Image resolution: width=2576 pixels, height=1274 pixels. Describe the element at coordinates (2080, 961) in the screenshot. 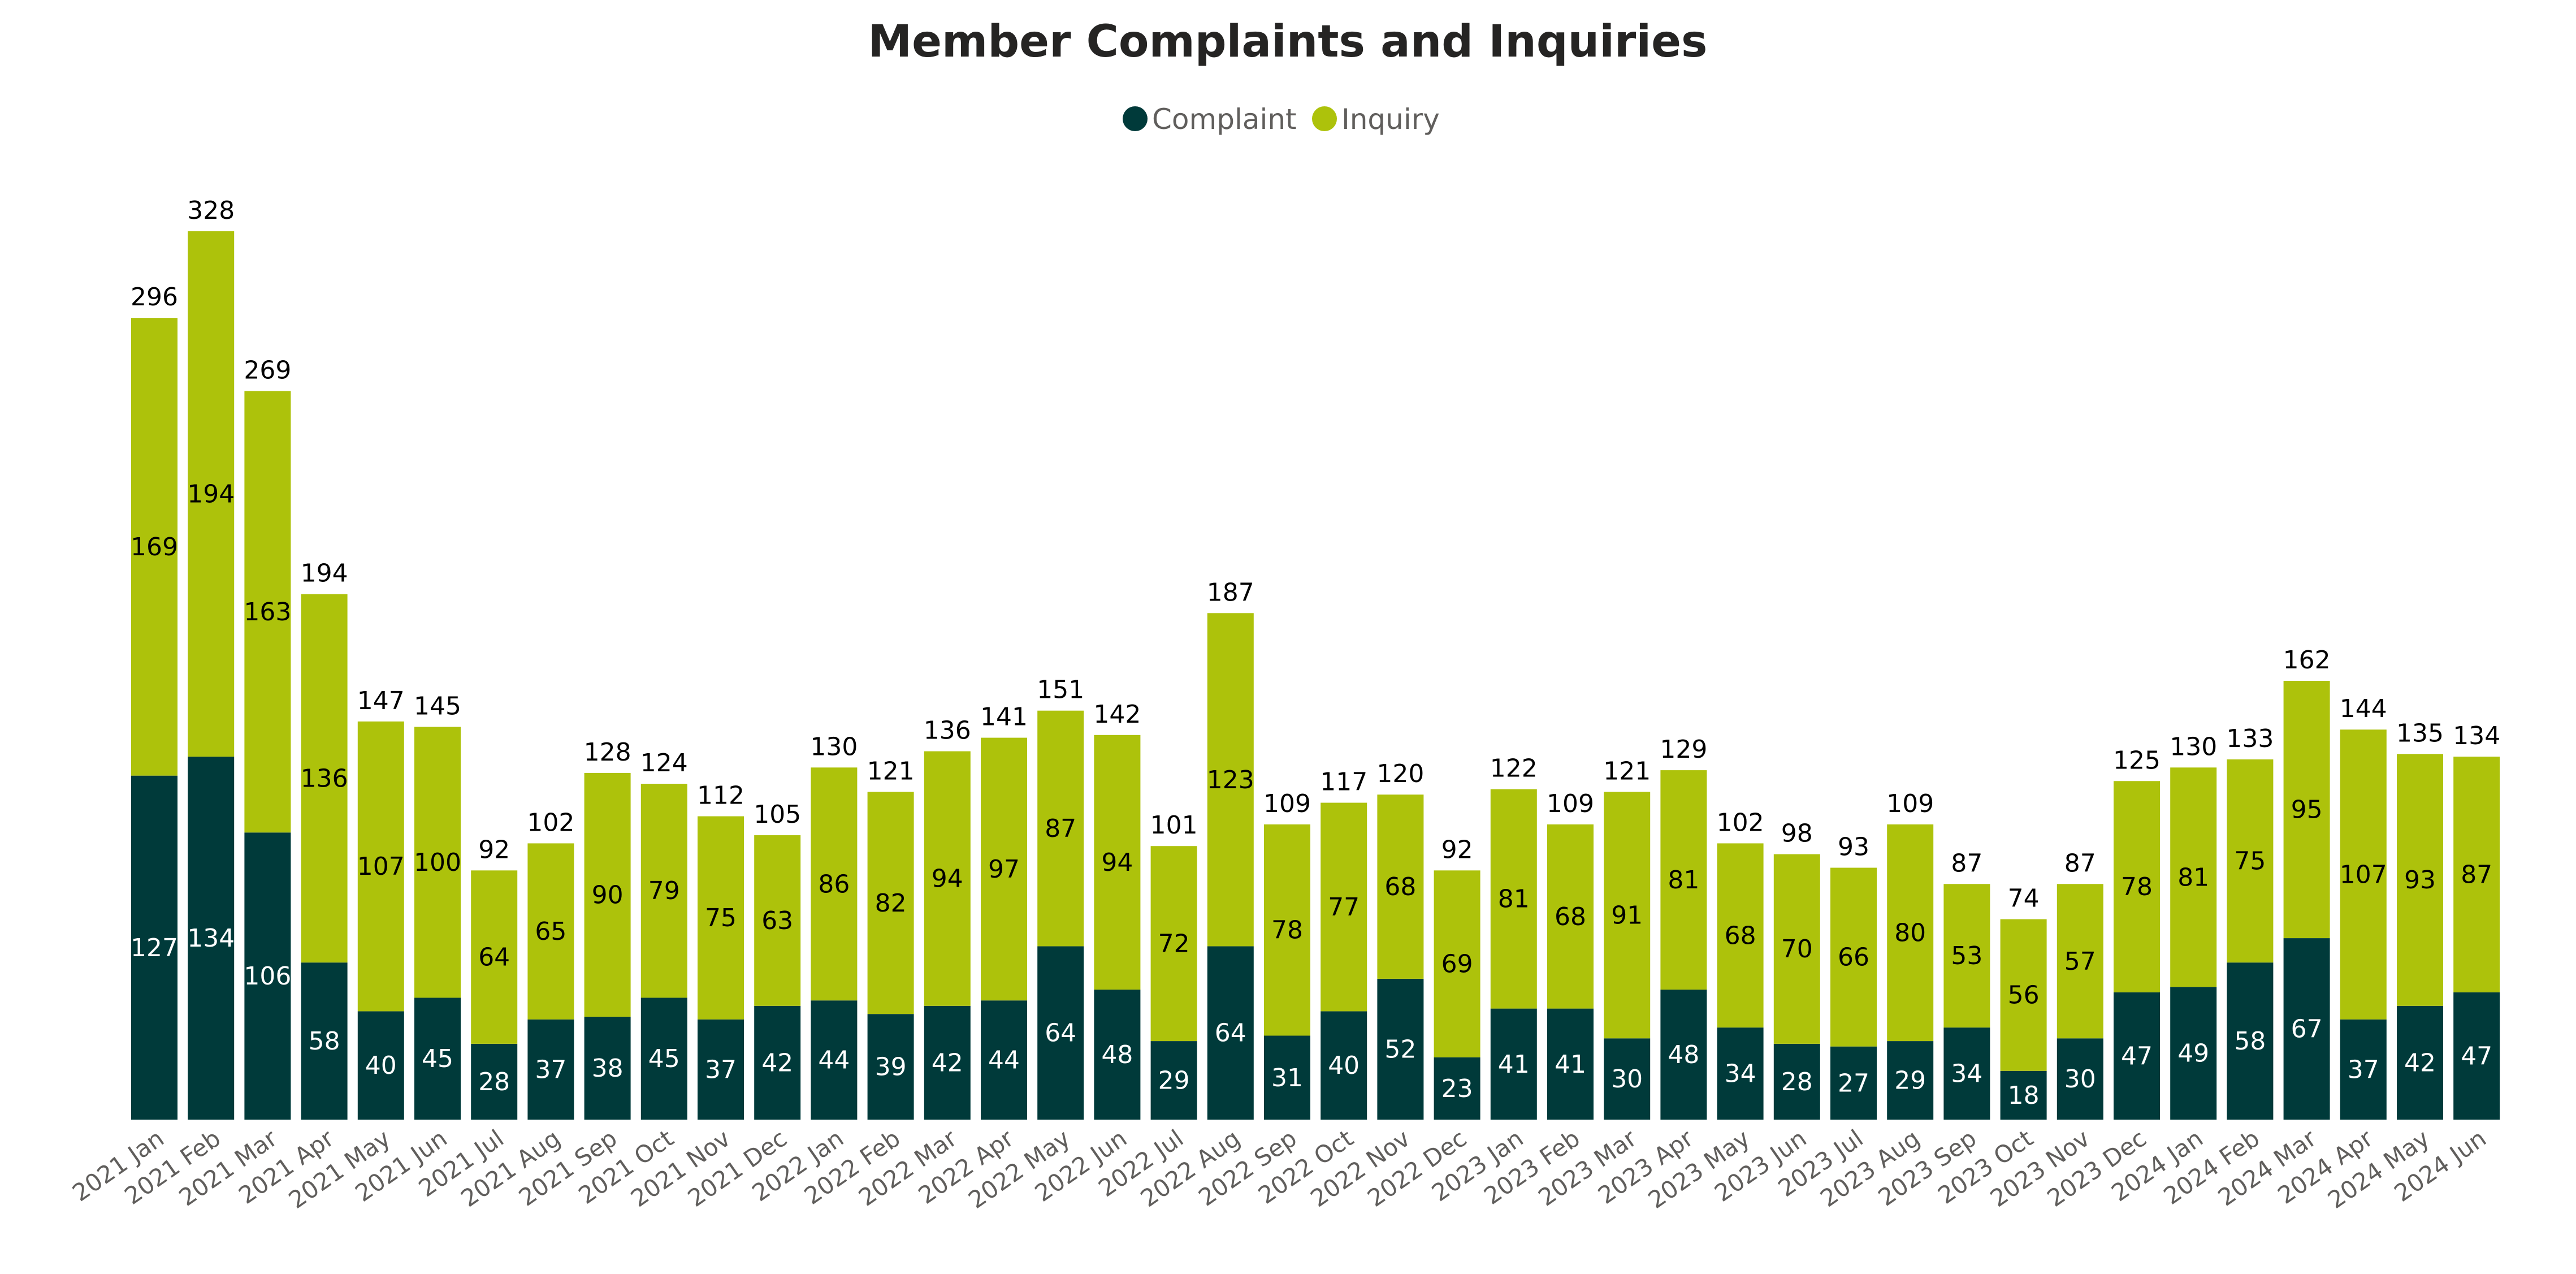

I see `data-label-inquiry: 57` at that location.